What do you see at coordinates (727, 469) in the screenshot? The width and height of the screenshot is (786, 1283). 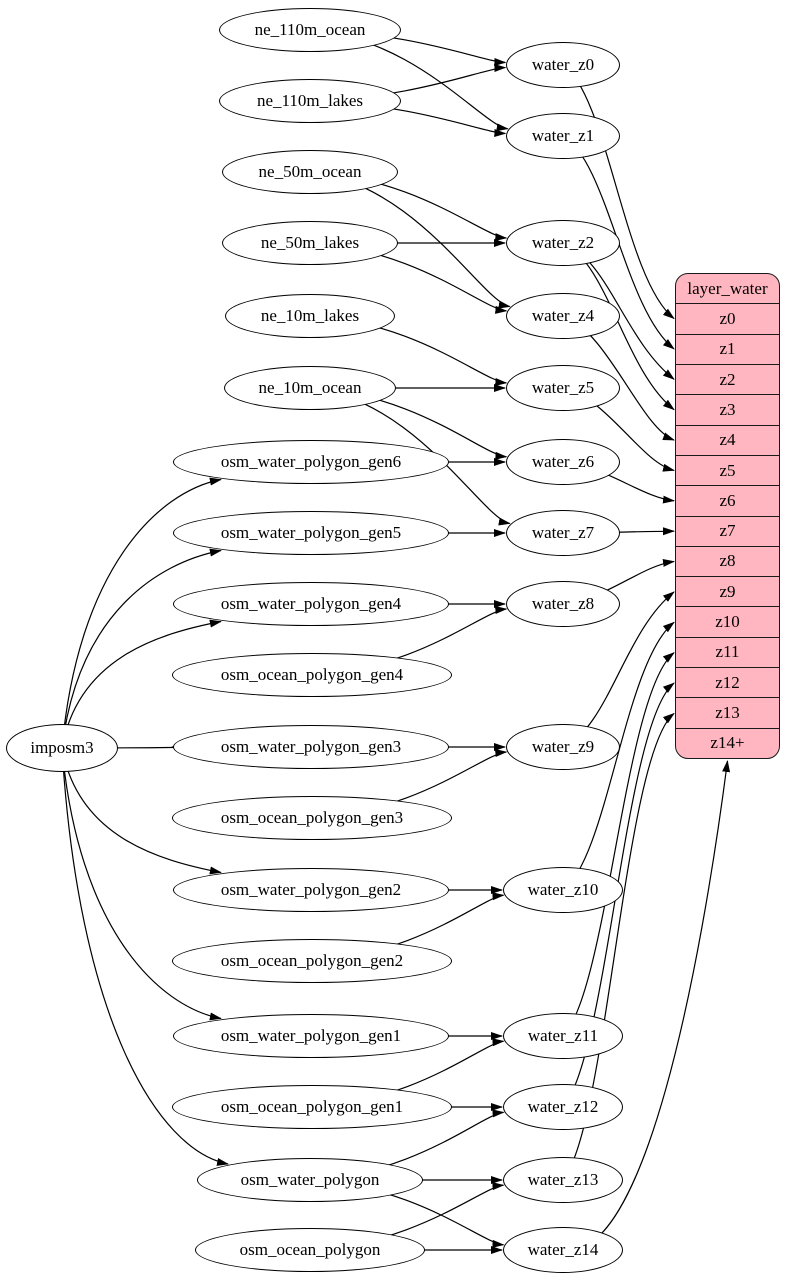 I see `record-row-z5: z5` at bounding box center [727, 469].